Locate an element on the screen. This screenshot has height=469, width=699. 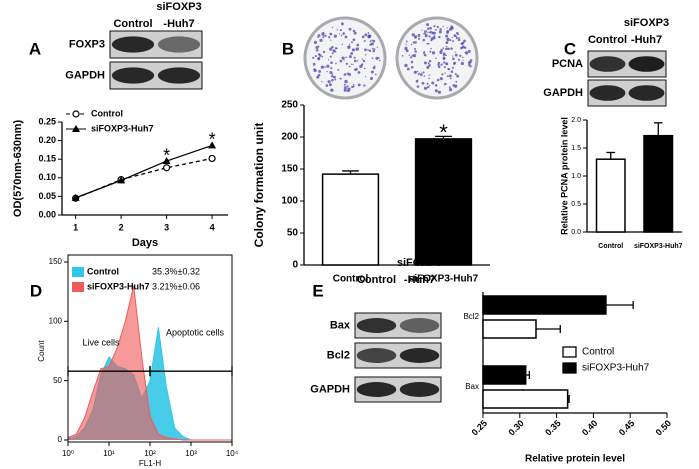
y-axis-label: Count is located at coordinates (41, 351).